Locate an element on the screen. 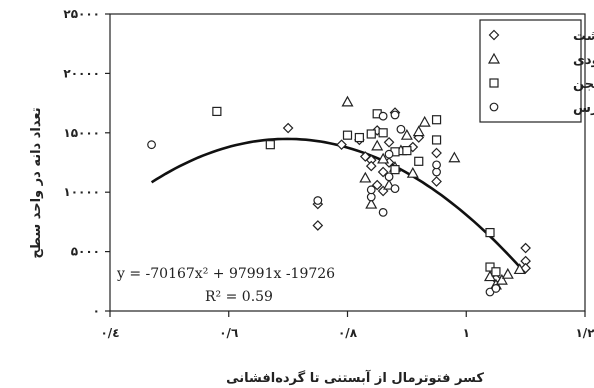 The width and height of the screenshot is (594, 388). y-tick-label: ۲۵۰۰۰ is located at coordinates (81, 14).